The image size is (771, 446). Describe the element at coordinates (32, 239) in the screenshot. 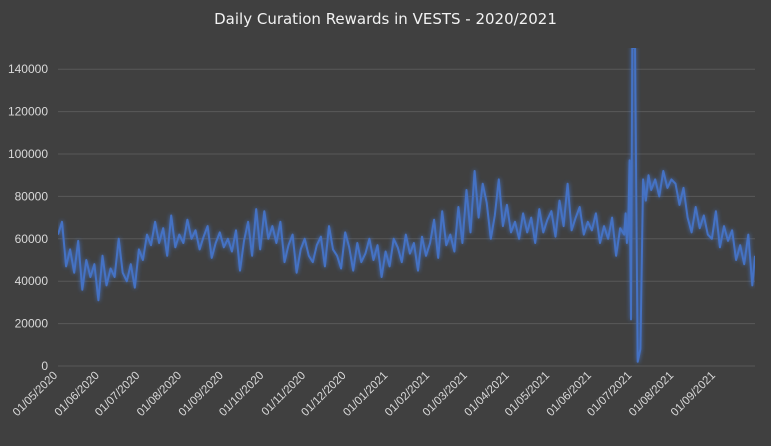

I see `y-tick-label: 60000` at that location.